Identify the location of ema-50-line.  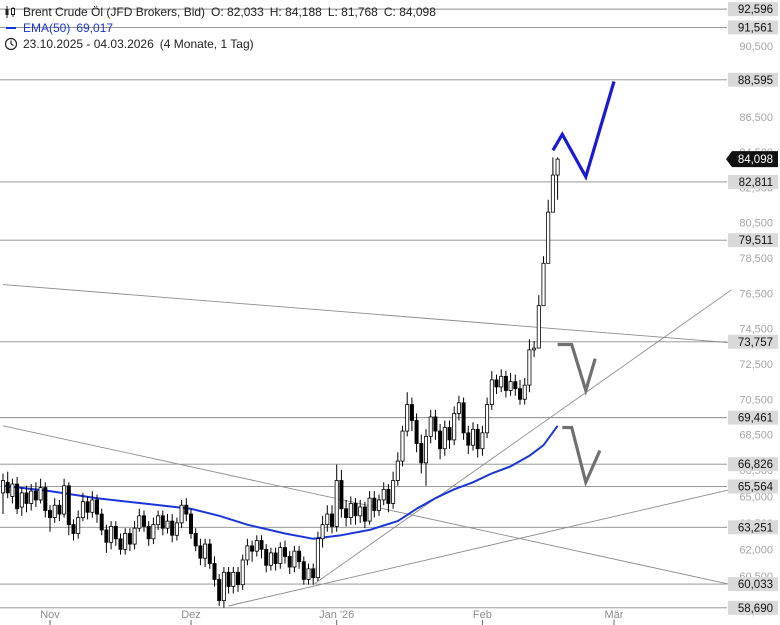
(280, 482).